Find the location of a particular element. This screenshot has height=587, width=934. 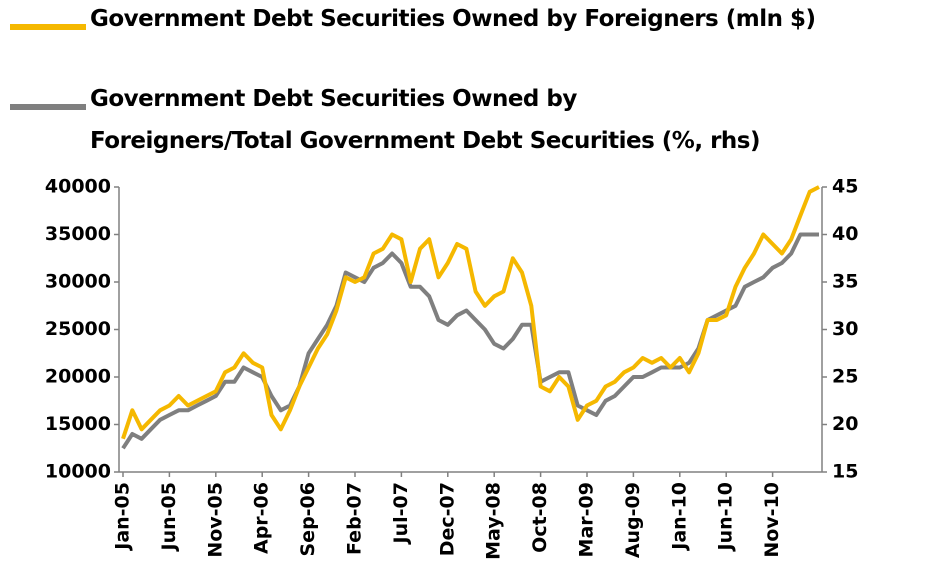

y2-tick-label: 25 is located at coordinates (845, 377).